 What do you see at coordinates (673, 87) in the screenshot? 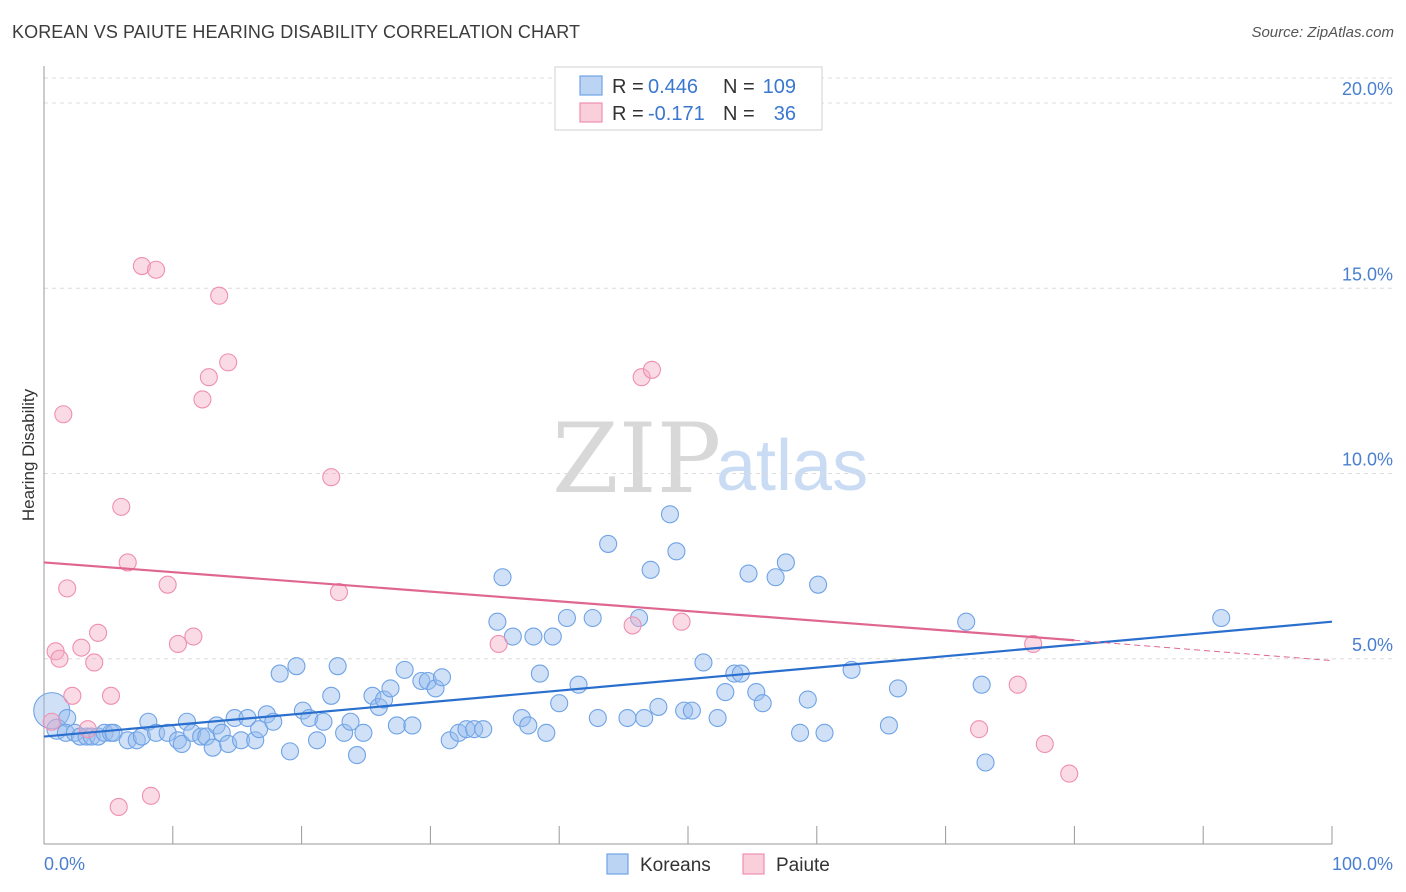
I see `legend-r-value-koreans: 0.446` at bounding box center [673, 87].